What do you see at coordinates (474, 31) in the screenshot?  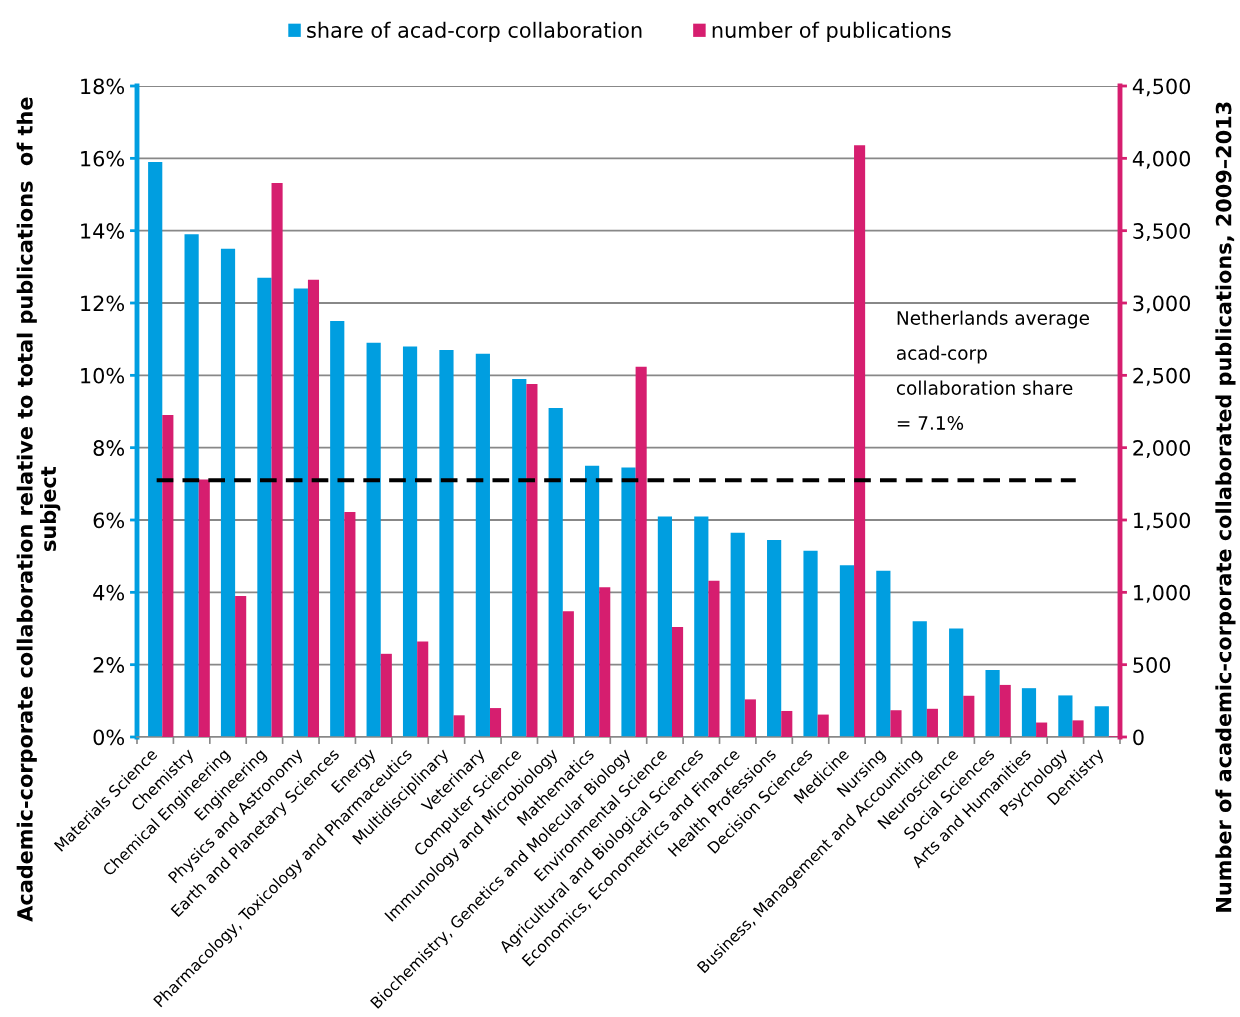 I see `legend-label: share of acad-corp collaboration` at bounding box center [474, 31].